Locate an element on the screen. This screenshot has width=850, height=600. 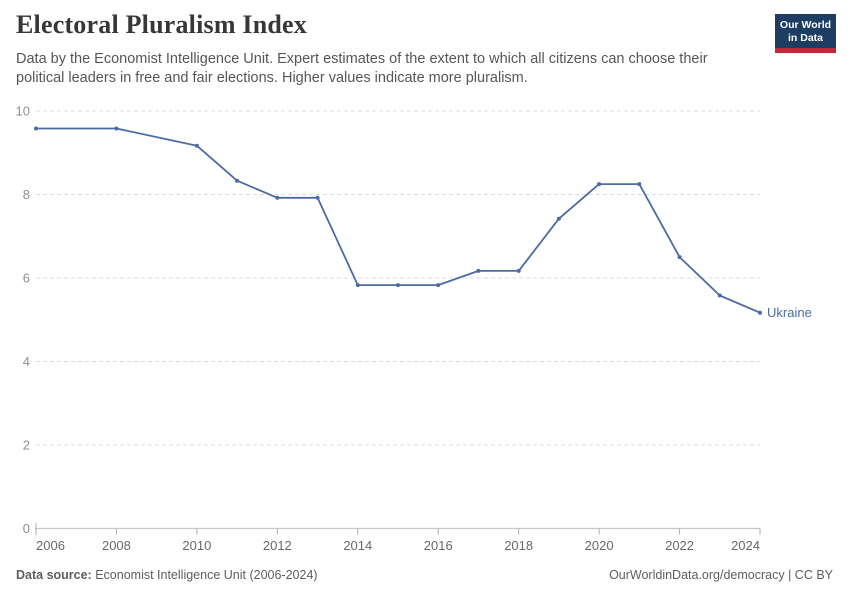
x-tick-label: 2006 is located at coordinates (50, 545).